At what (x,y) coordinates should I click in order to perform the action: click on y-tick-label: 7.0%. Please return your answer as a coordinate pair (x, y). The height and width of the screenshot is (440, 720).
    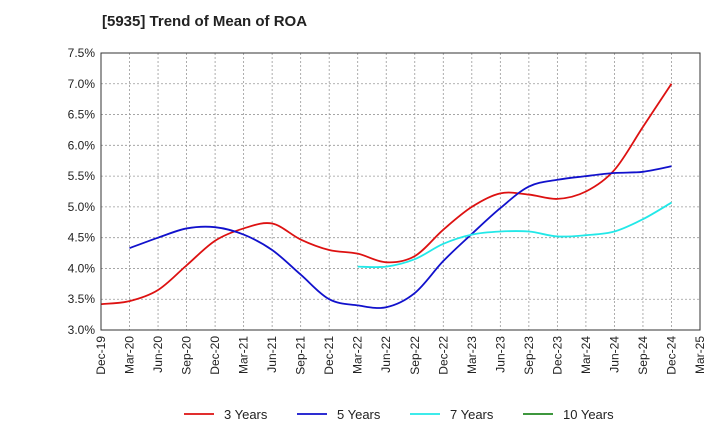
    Looking at the image, I should click on (82, 84).